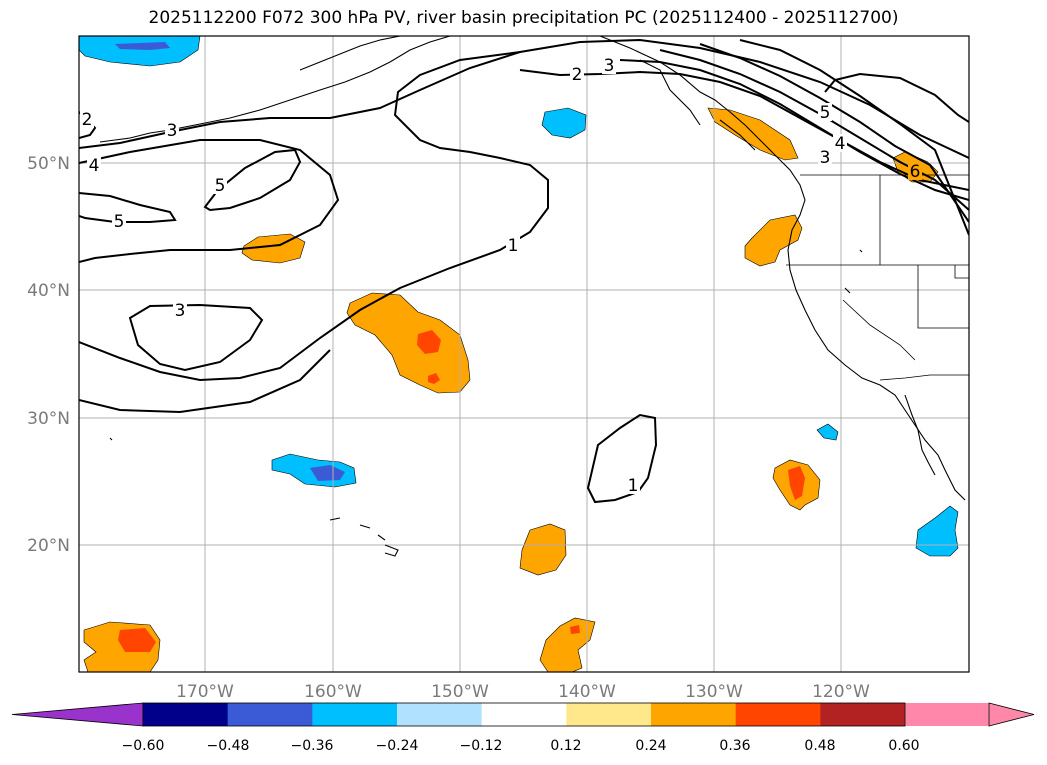  I want to click on colorbar-frame, so click(524, 714).